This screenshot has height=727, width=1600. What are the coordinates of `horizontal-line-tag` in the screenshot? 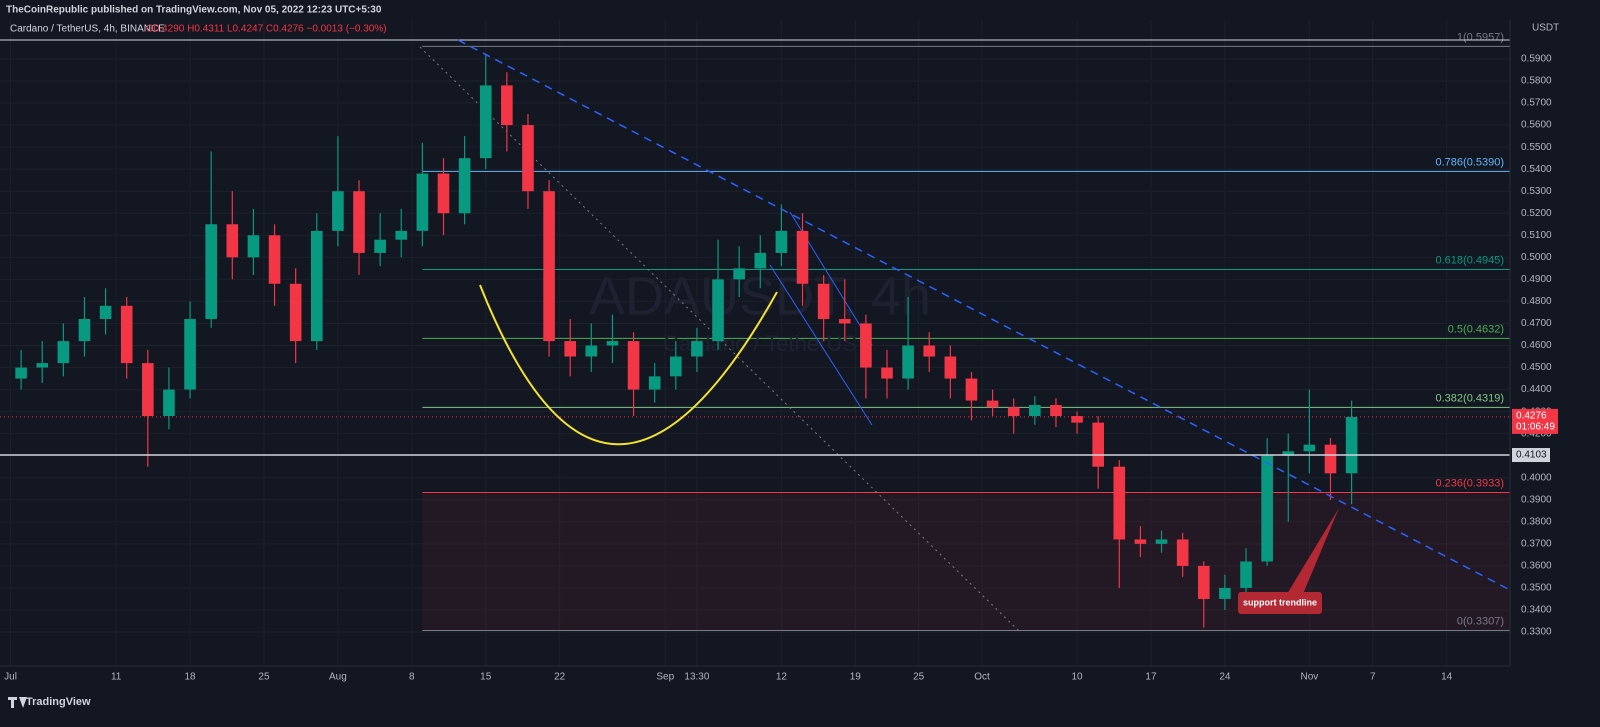 It's located at (1531, 455).